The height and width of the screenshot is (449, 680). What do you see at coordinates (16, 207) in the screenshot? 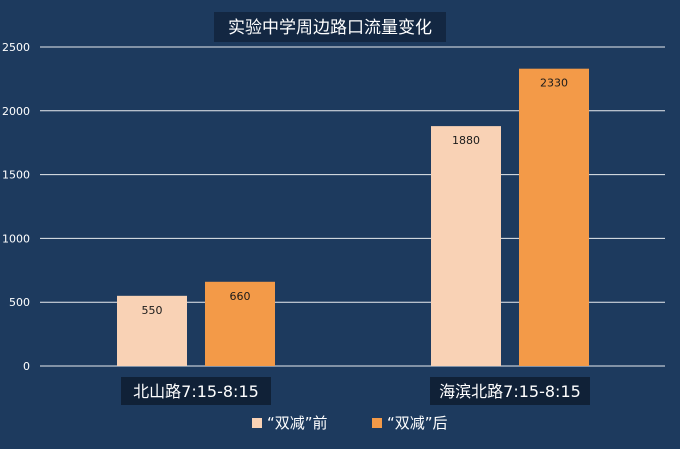
I see `y-axis-ticks: 0 500 1000 1500 2000 2500` at bounding box center [16, 207].